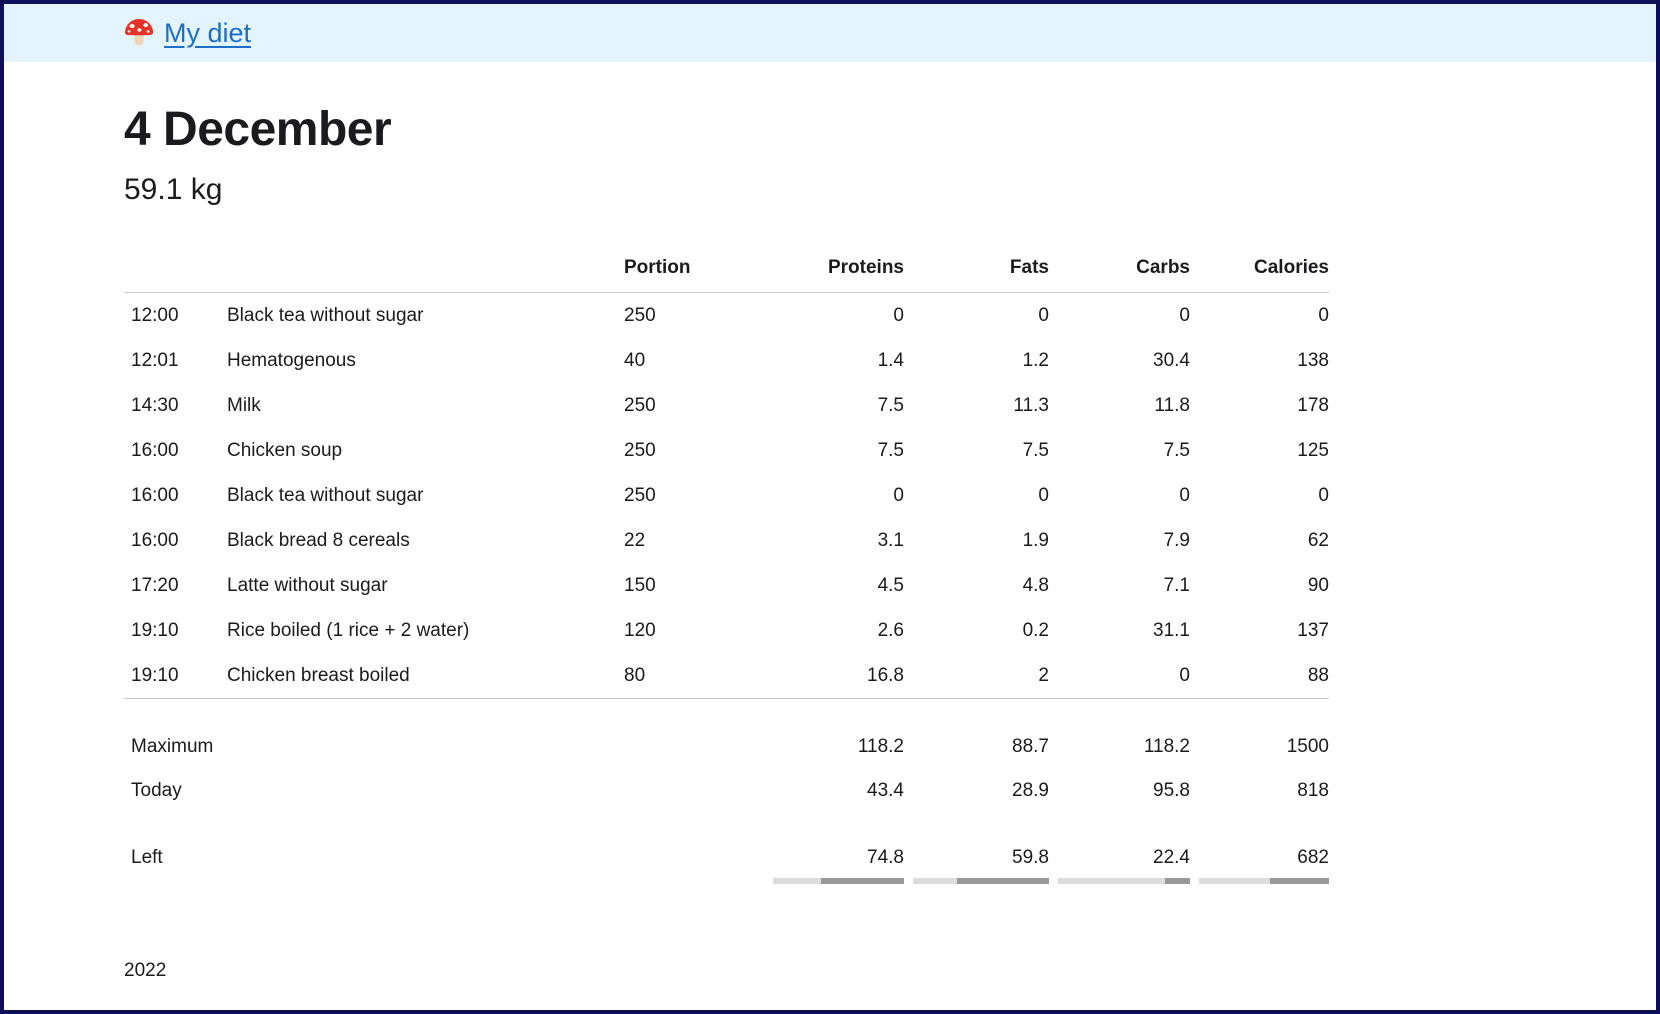 Image resolution: width=1660 pixels, height=1014 pixels. Describe the element at coordinates (1171, 630) in the screenshot. I see `cell-carbs: 31.1` at that location.